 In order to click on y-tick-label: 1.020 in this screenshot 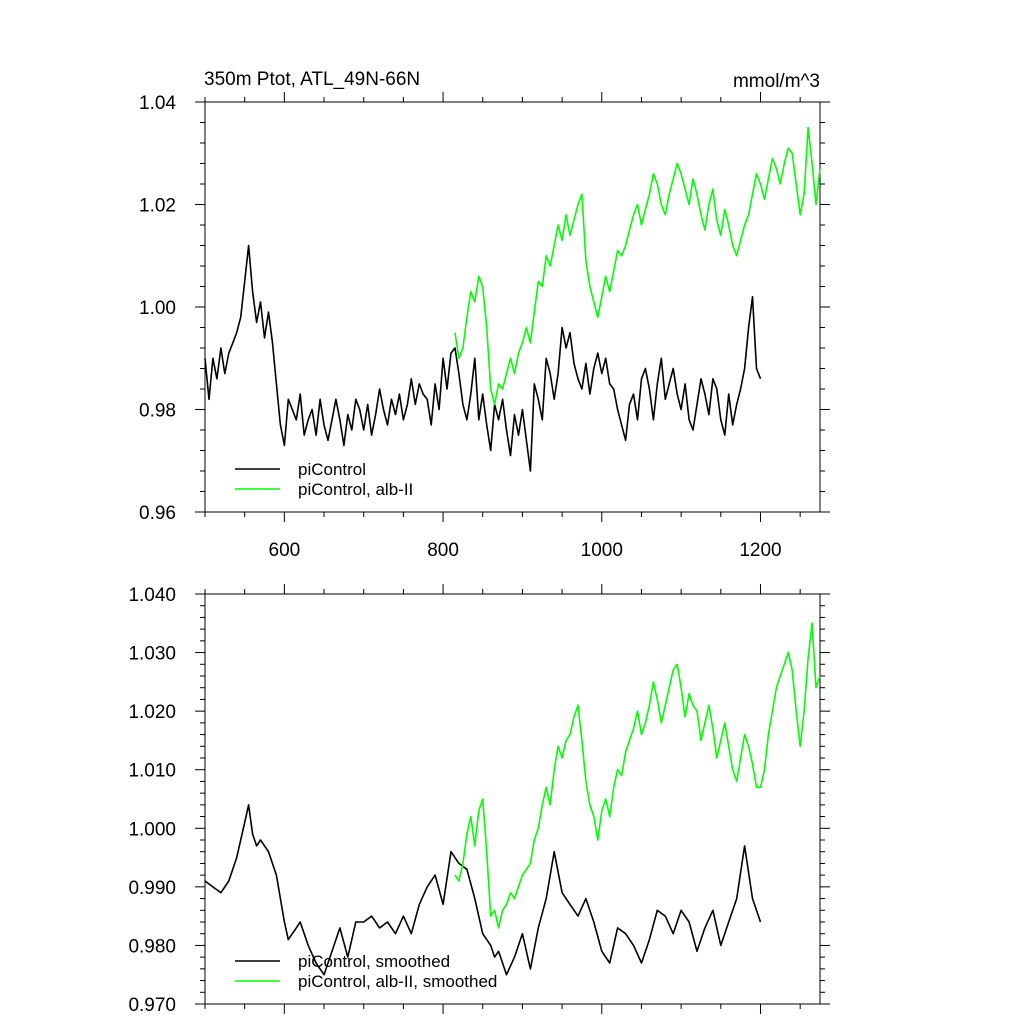, I will do `click(152, 712)`.